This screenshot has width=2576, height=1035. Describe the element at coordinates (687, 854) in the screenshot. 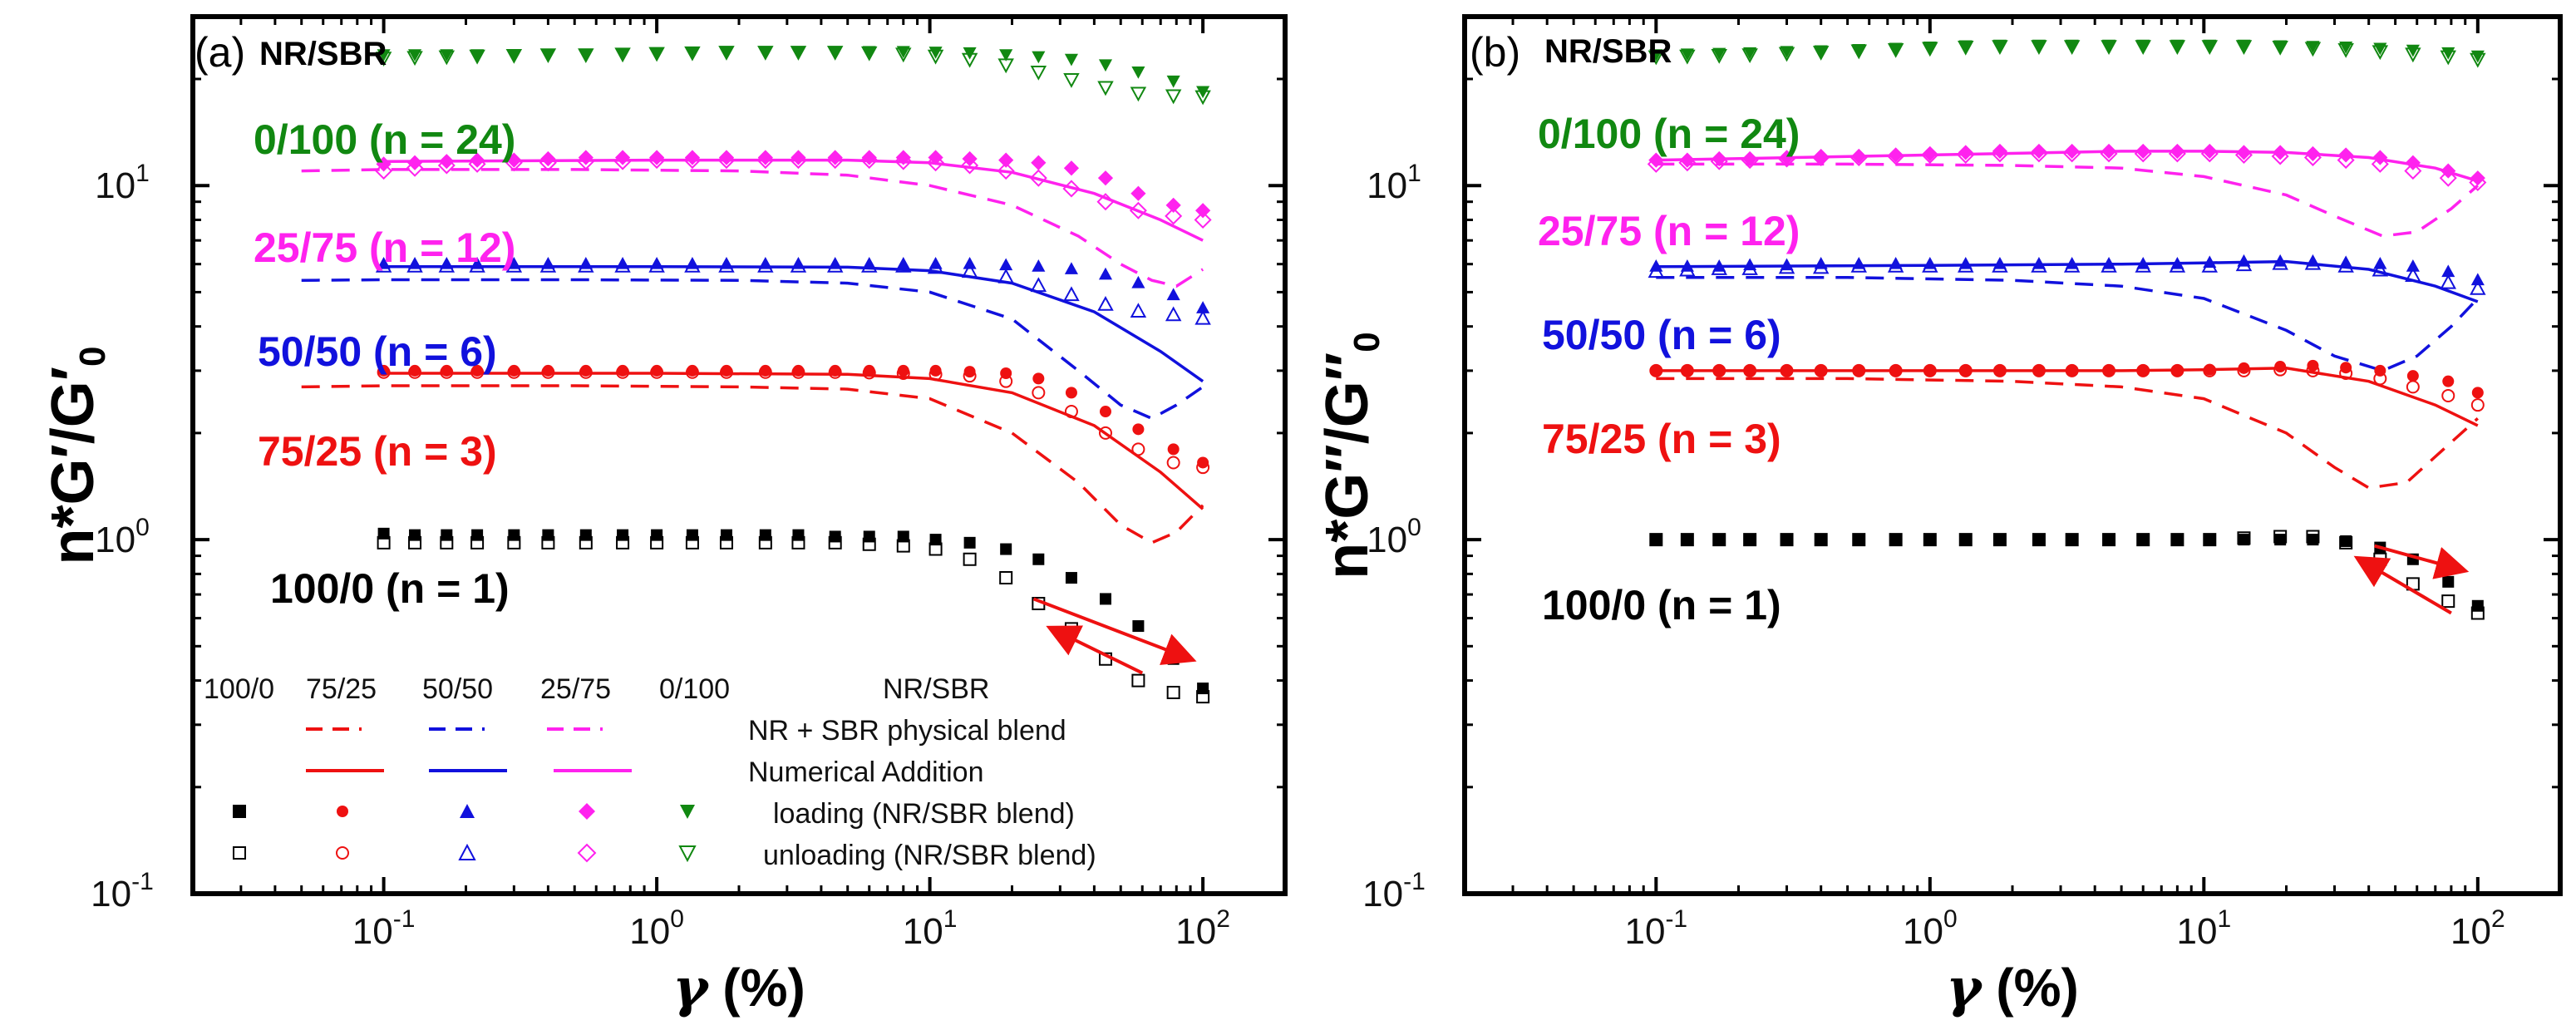

I see `legend-open-inv-triangle` at that location.